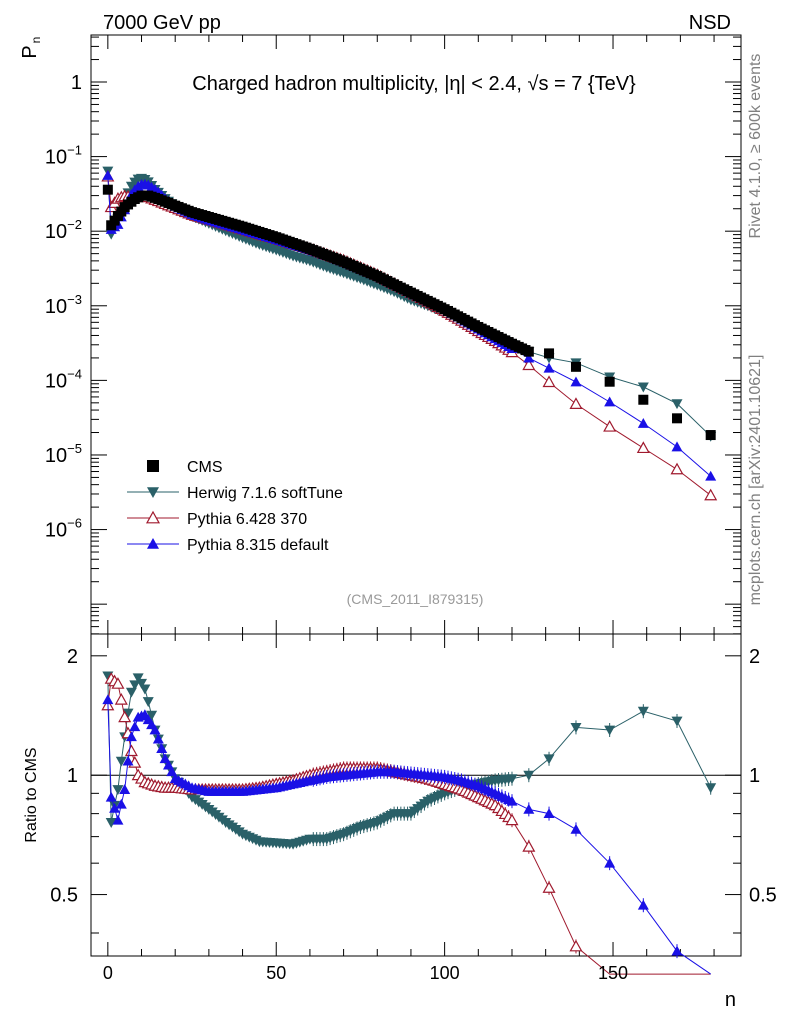 This screenshot has height=1029, width=786. Describe the element at coordinates (755, 146) in the screenshot. I see `rivet-version-label: Rivet 4.1.0, ≥ 600k events` at that location.